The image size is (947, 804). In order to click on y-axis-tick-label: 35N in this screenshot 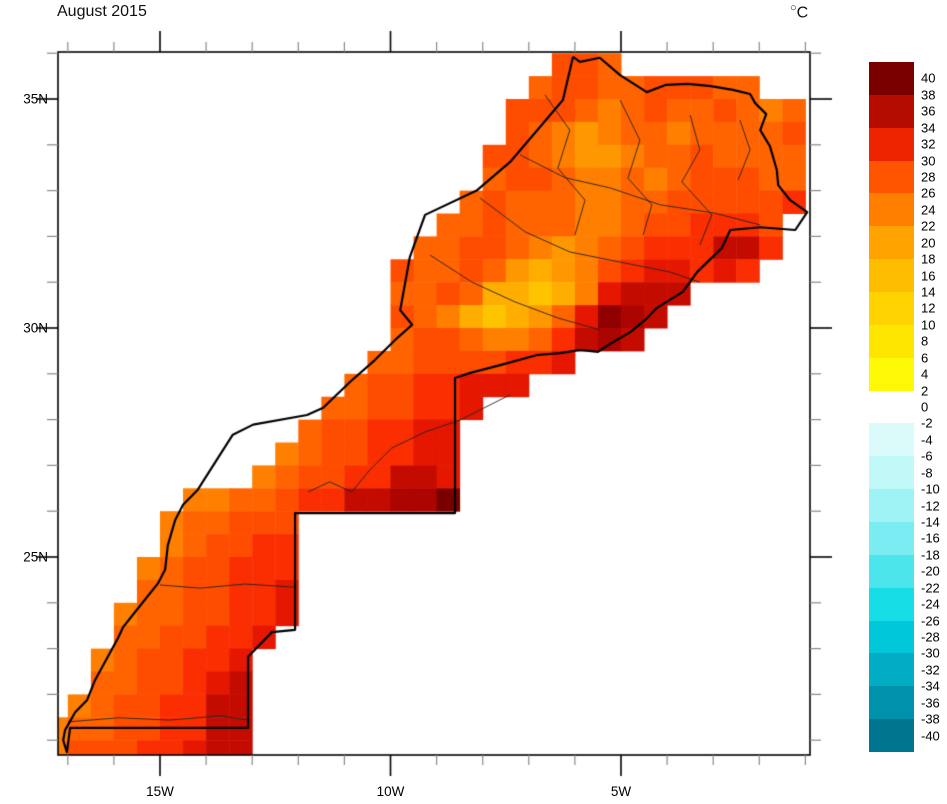, I will do `click(35, 99)`.